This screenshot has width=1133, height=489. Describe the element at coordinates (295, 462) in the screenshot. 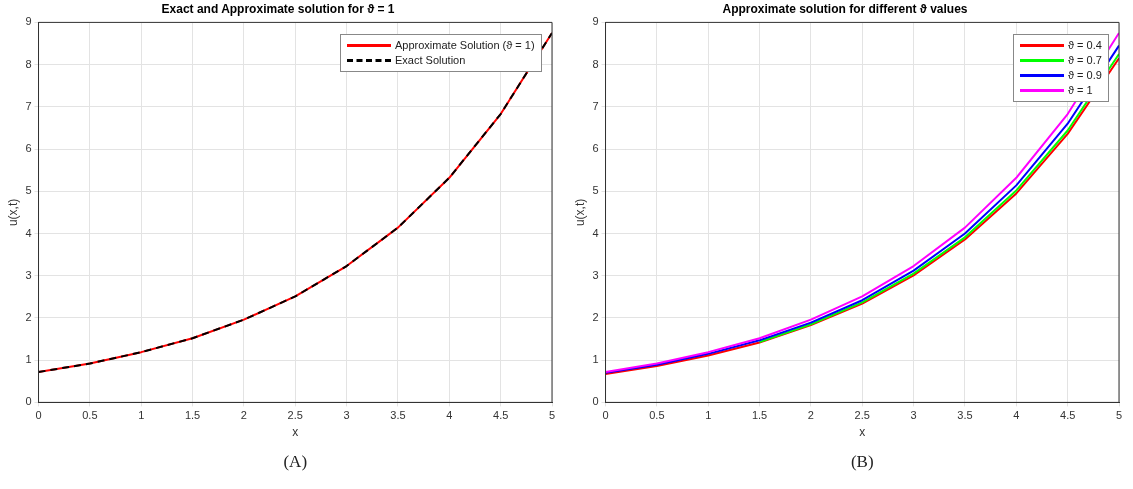

I see `text: (A)` at that location.